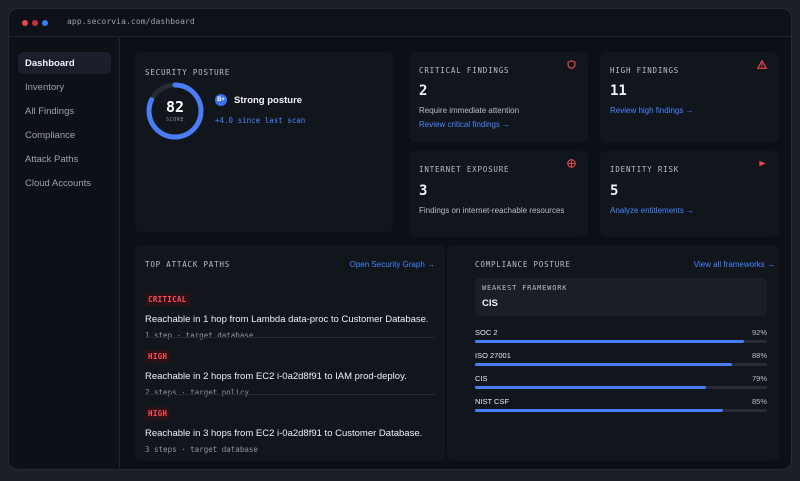  What do you see at coordinates (621, 335) in the screenshot?
I see `framework-row: SOC 2 92%` at bounding box center [621, 335].